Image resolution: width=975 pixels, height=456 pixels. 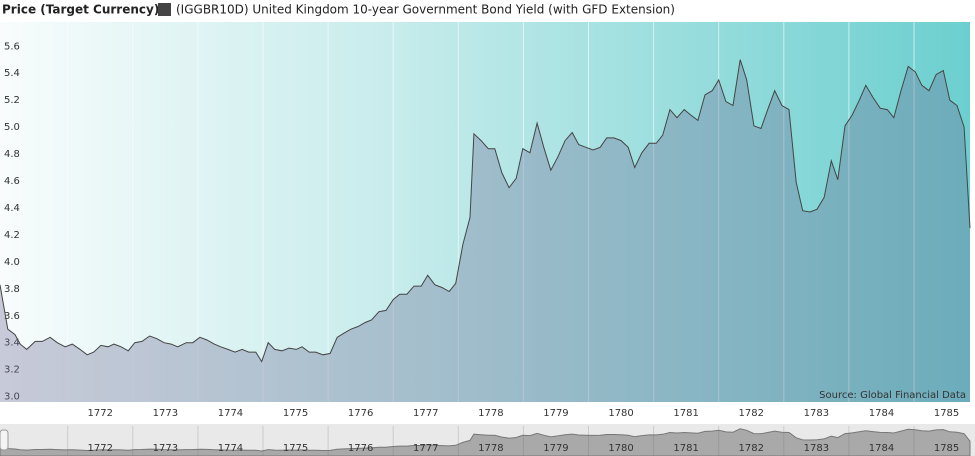 What do you see at coordinates (425, 448) in the screenshot?
I see `navigator-tick-label: 1777` at bounding box center [425, 448].